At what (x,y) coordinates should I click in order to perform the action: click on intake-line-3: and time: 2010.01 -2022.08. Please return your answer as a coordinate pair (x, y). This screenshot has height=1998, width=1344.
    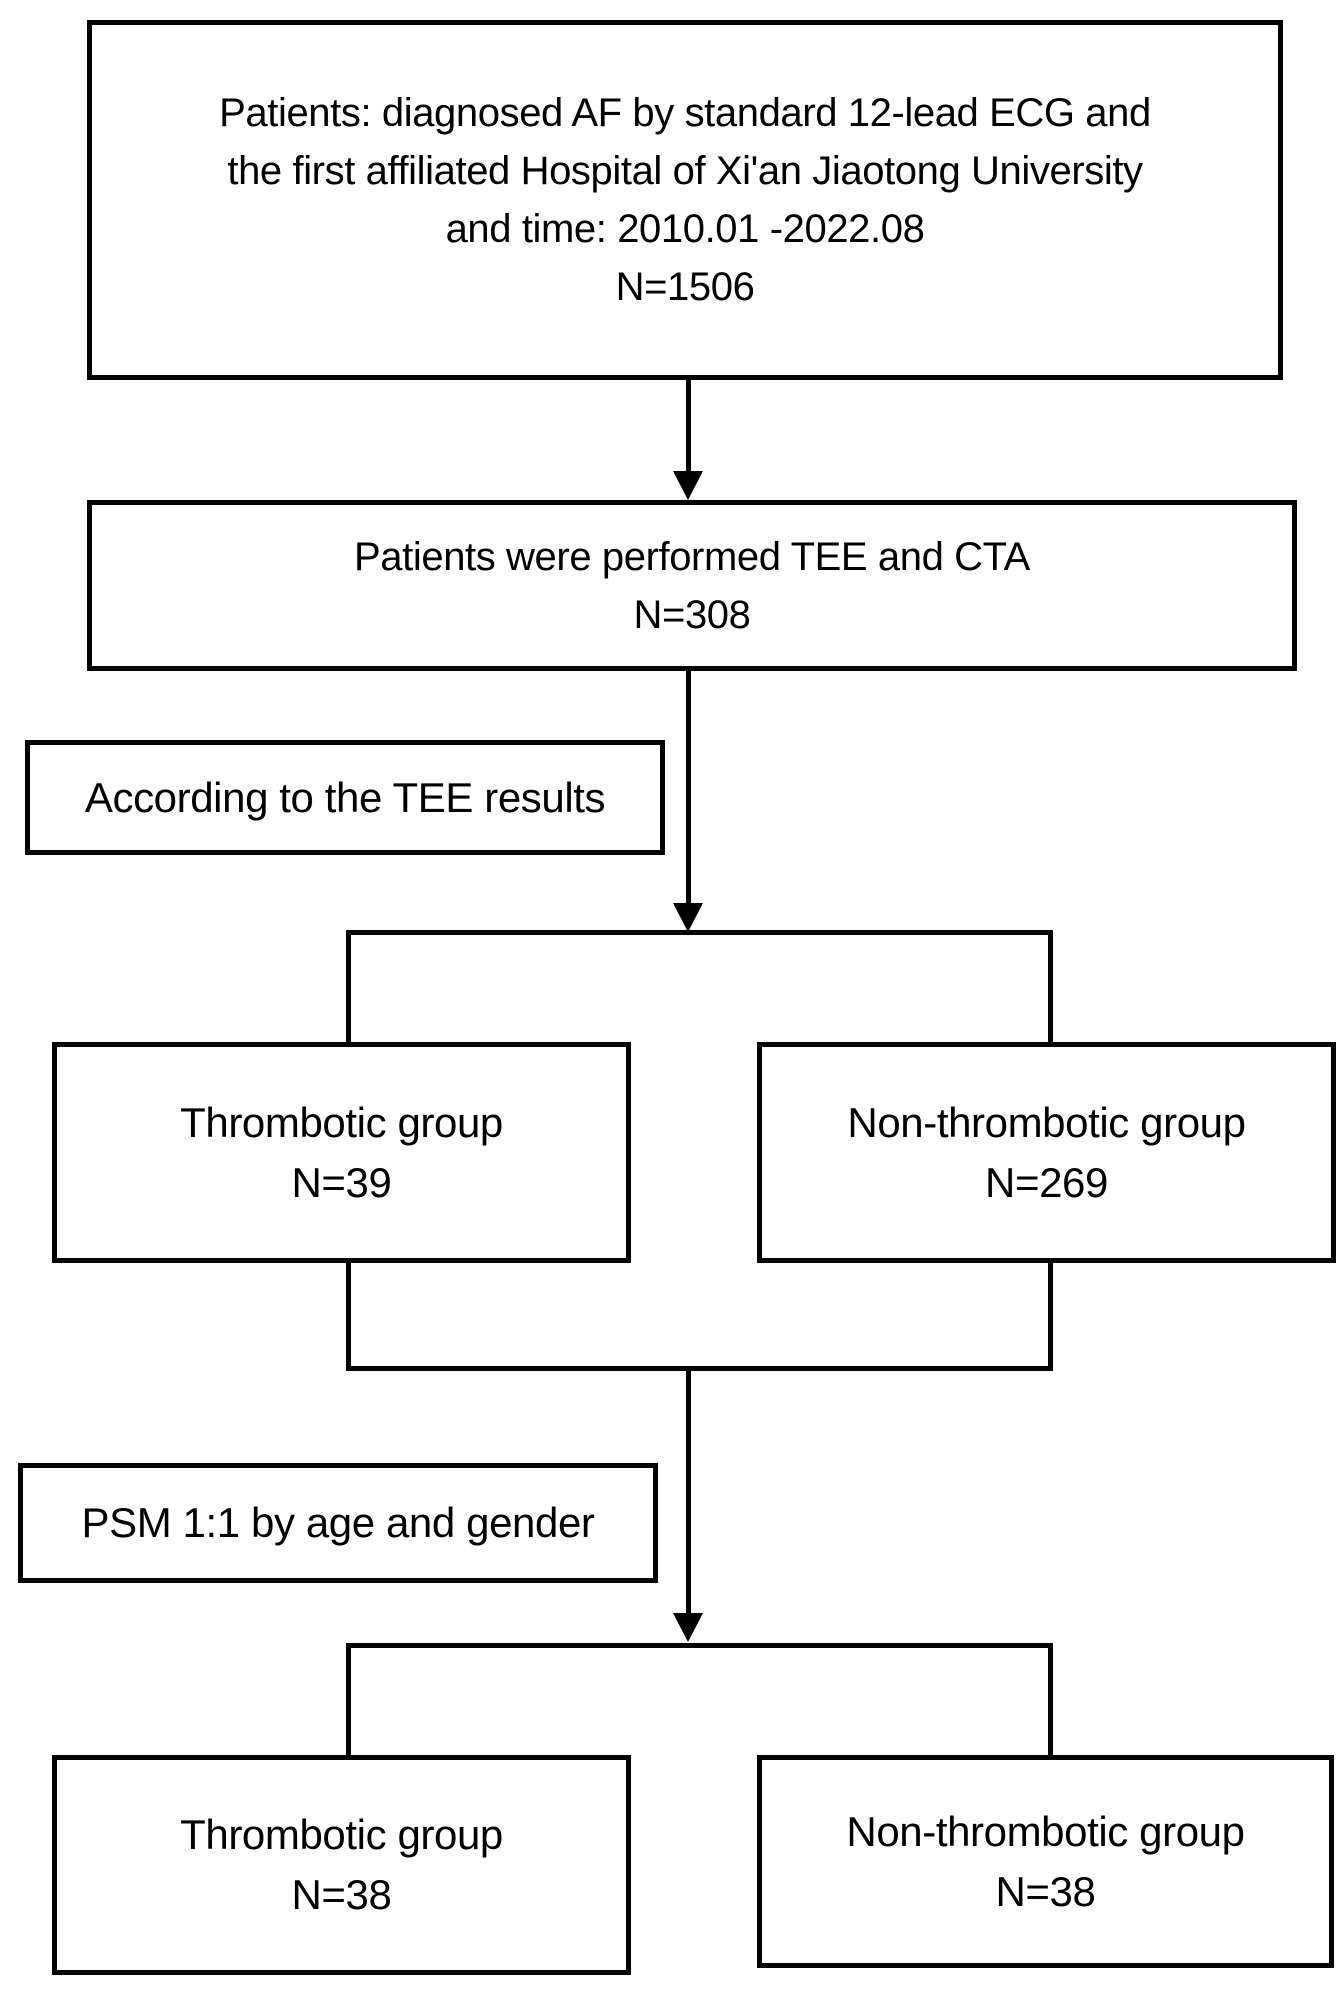
    Looking at the image, I should click on (685, 229).